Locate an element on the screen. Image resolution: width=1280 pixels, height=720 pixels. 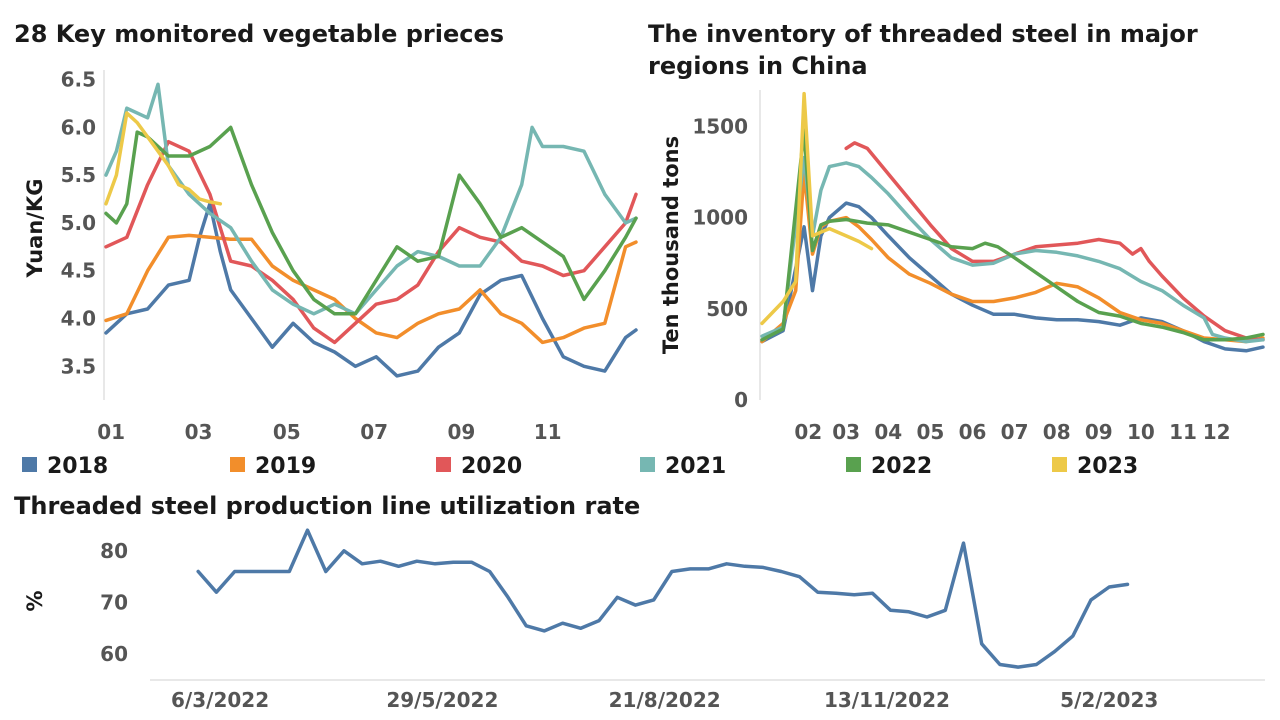
series-line-utilization is located at coordinates (663, 598).